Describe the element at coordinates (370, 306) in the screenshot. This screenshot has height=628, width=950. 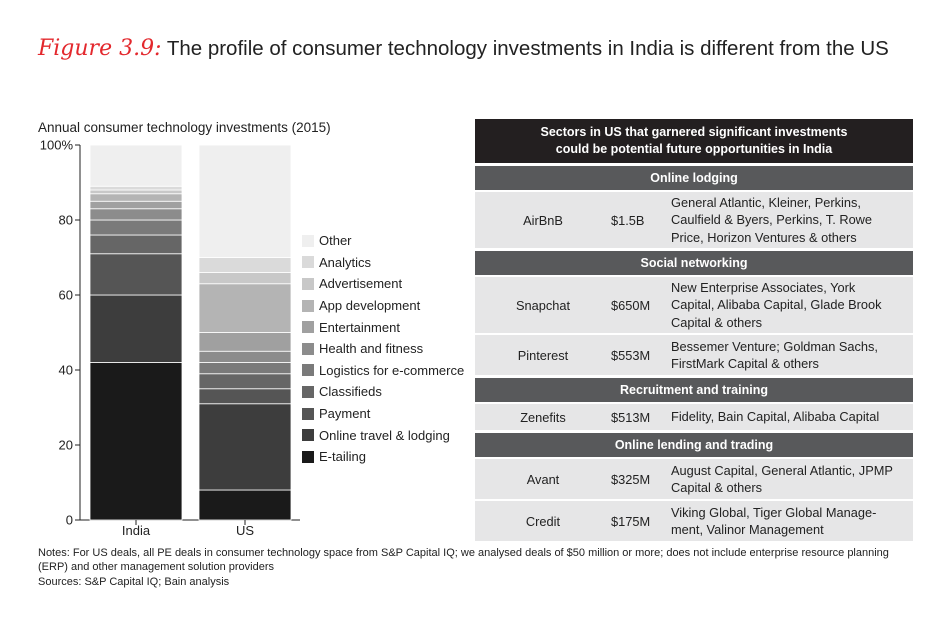
I see `legend-label: App development` at that location.